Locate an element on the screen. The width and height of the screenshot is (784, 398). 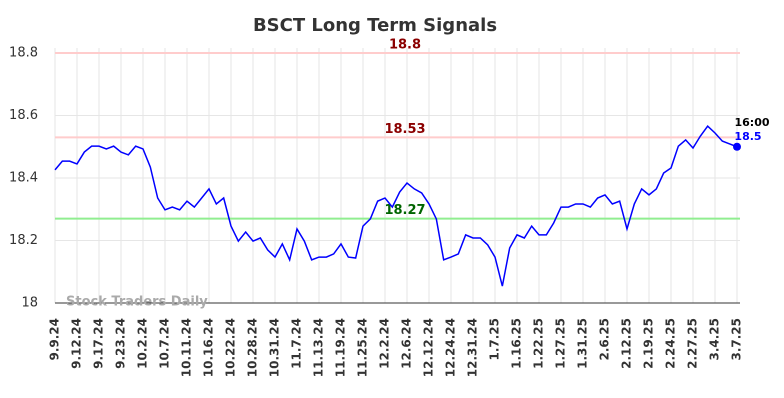
x-tick-label: 1.22.25 is located at coordinates (539, 343).